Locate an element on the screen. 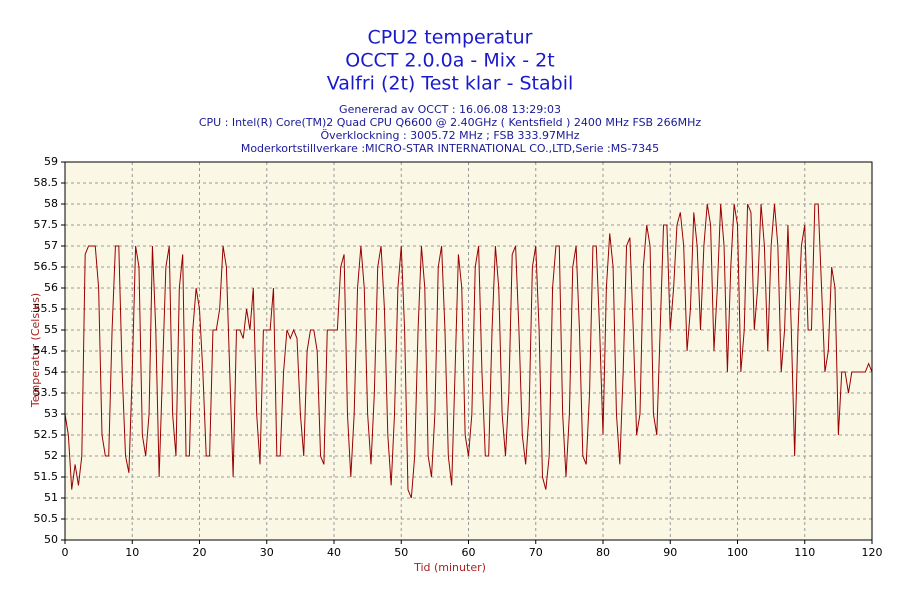 Image resolution: width=900 pixels, height=600 pixels. y-tick-label: 52 is located at coordinates (51, 455).